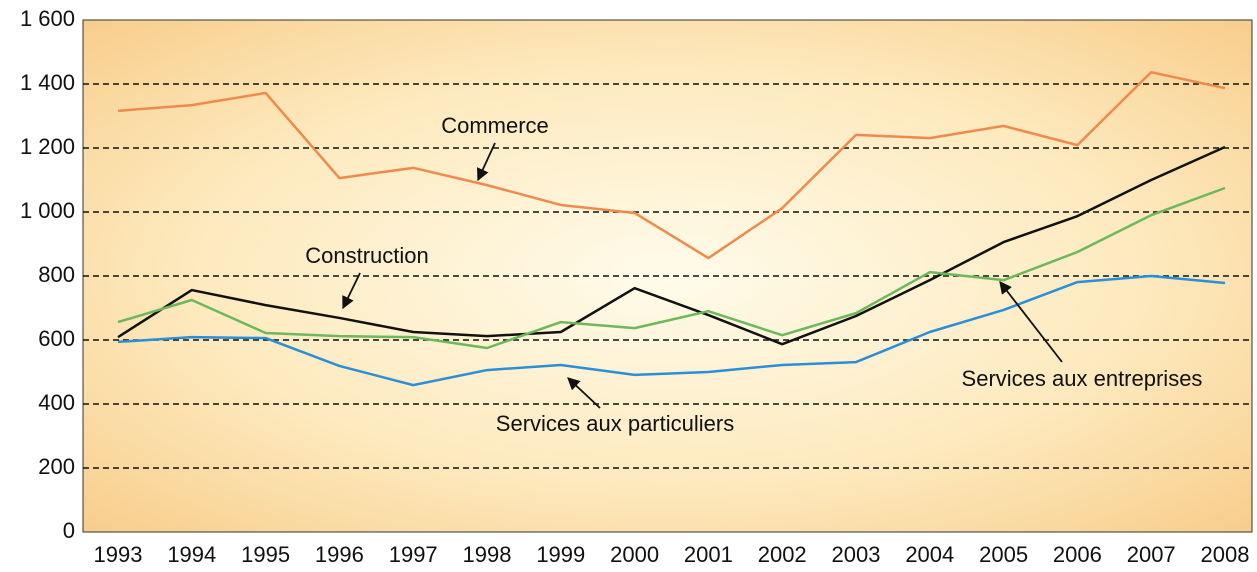 The image size is (1257, 572). Describe the element at coordinates (56, 274) in the screenshot. I see `y-tick-label: 800` at that location.